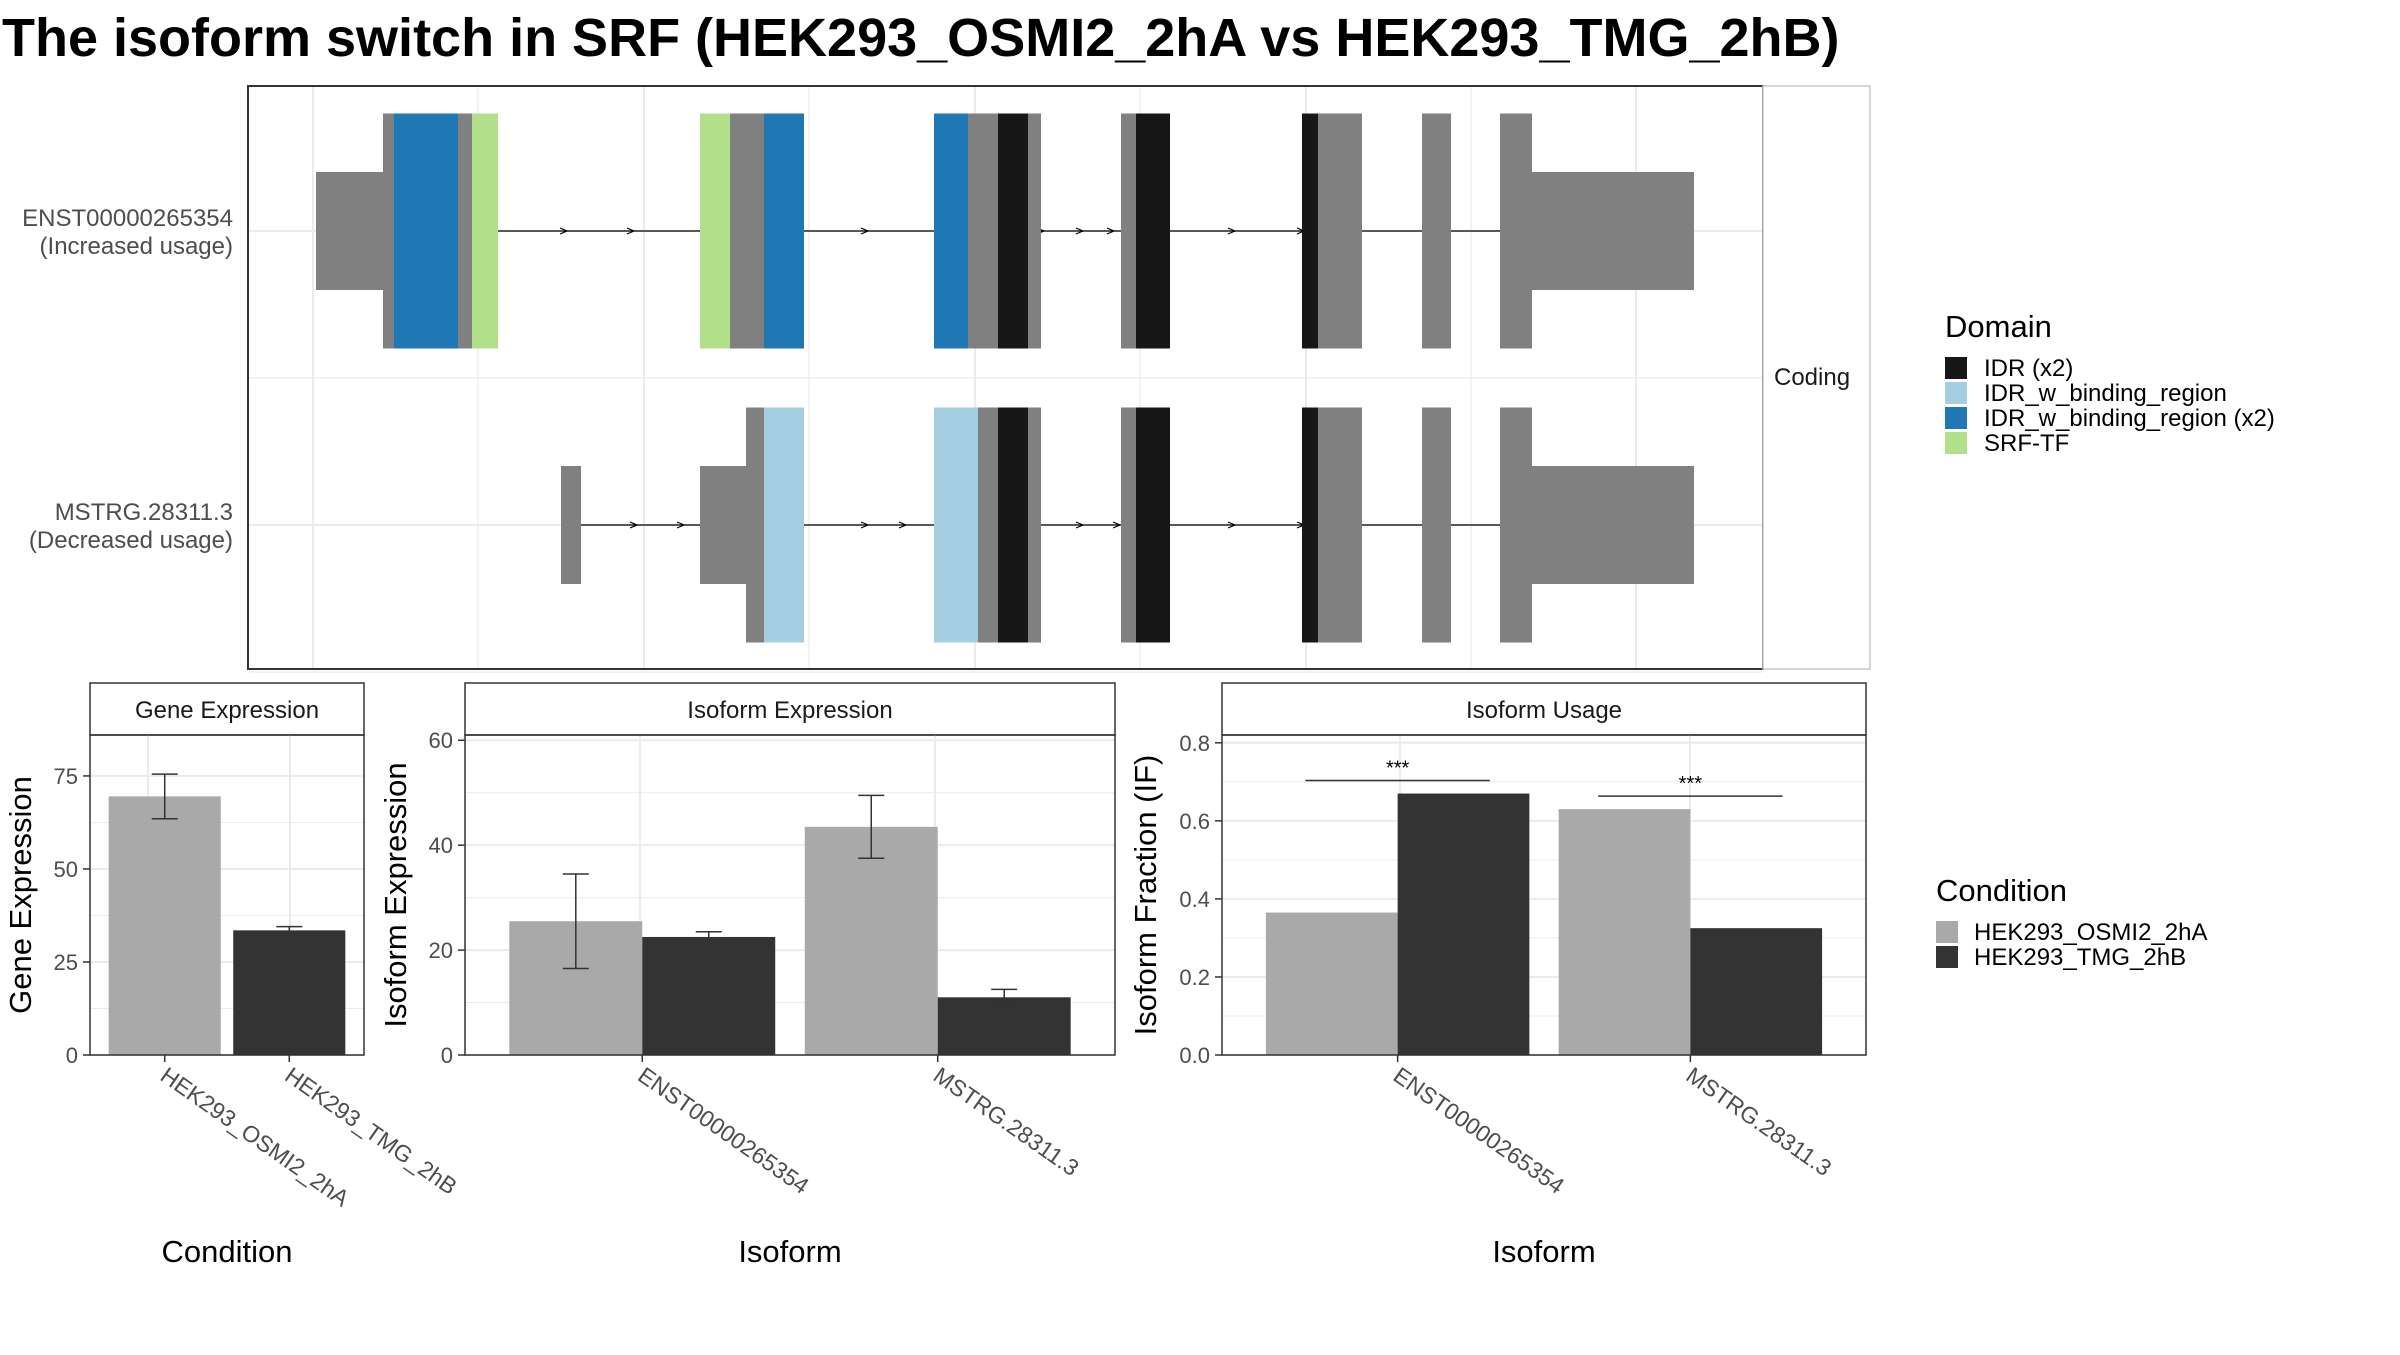 Image resolution: width=2400 pixels, height=1355 pixels. Describe the element at coordinates (227, 1251) in the screenshot. I see `x-axis-title: Condition` at that location.